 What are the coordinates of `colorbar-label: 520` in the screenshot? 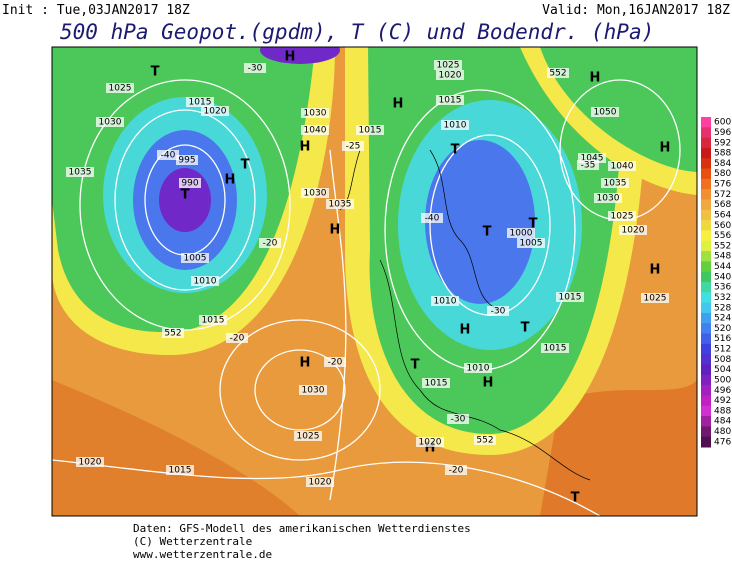 It's located at (722, 329).